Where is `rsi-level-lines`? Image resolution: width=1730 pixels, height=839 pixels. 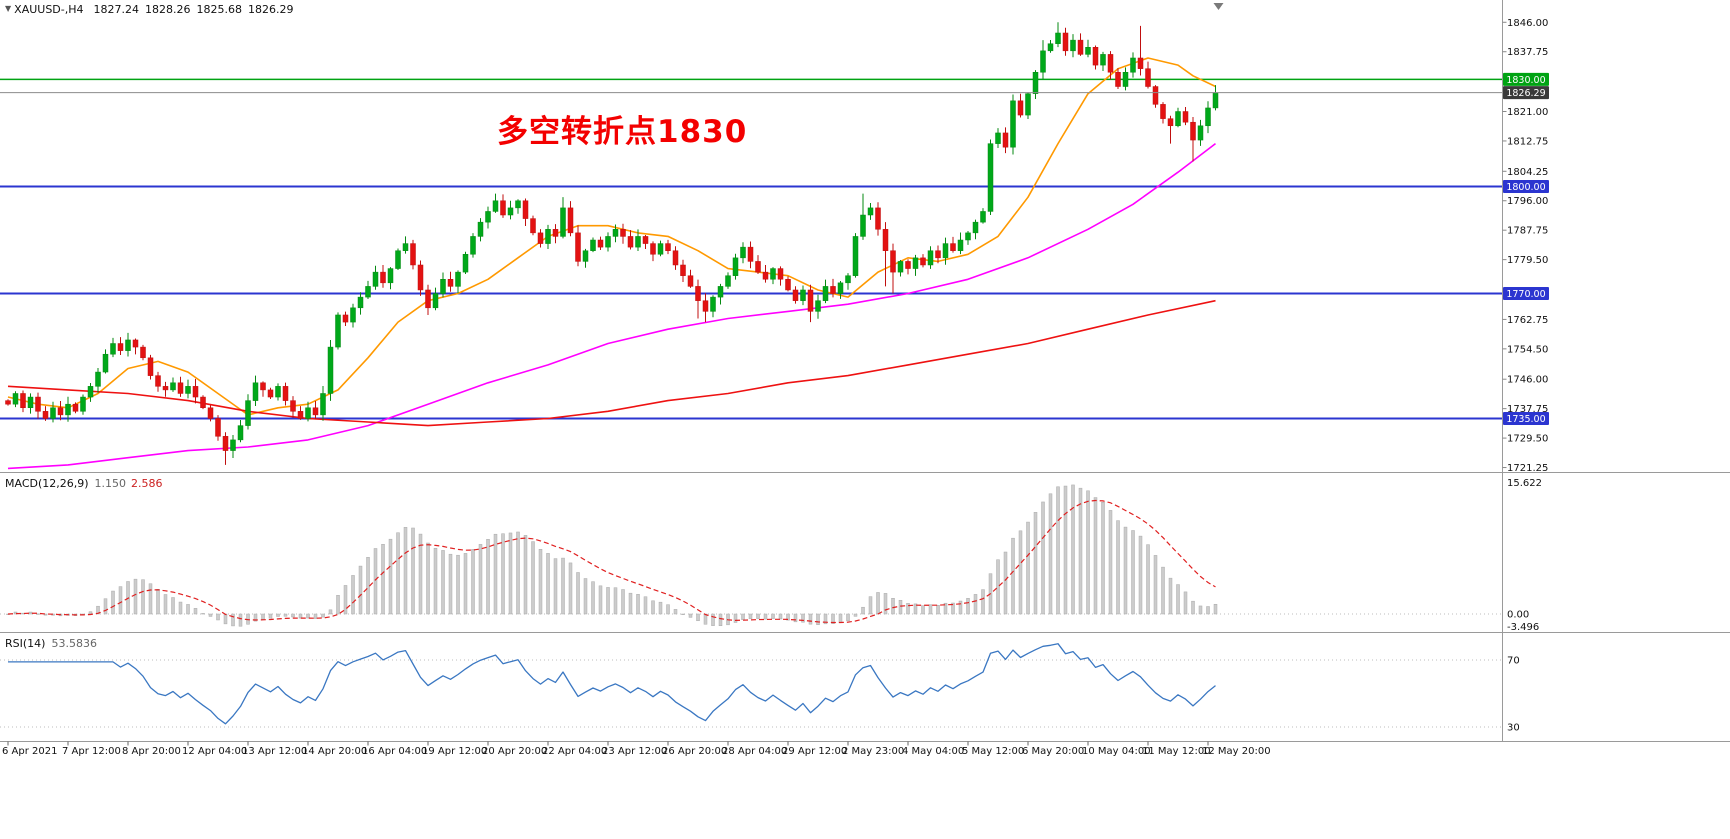 rsi-level-lines is located at coordinates (751, 693).